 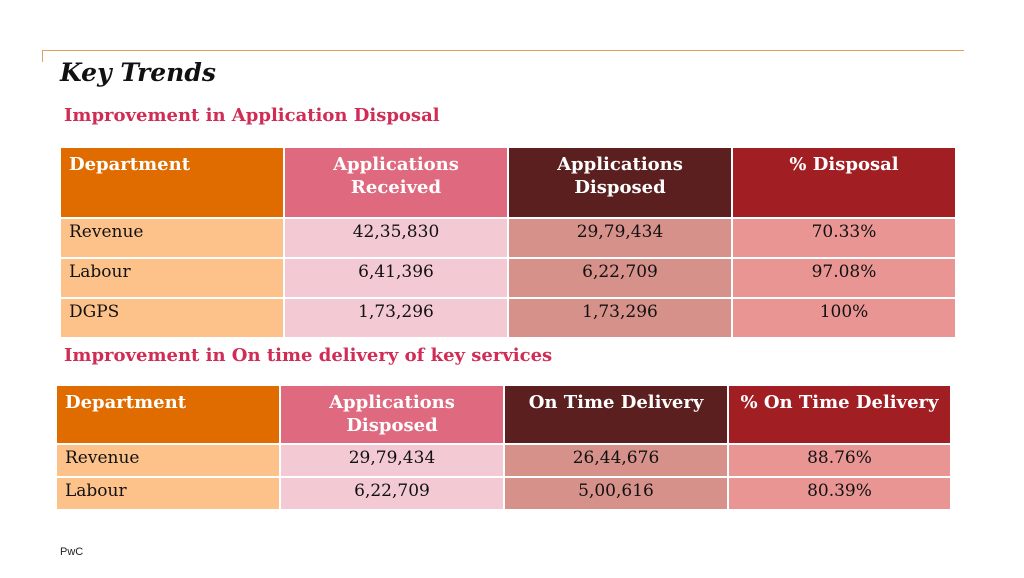 I want to click on header-divider-tick, so click(x=42, y=56).